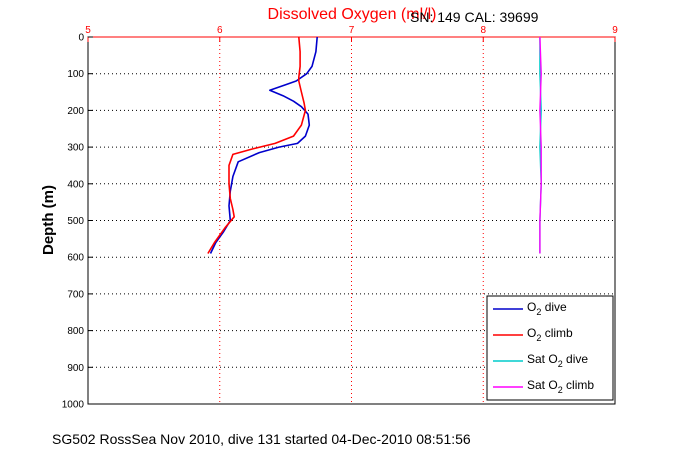 Image resolution: width=681 pixels, height=459 pixels. Describe the element at coordinates (48, 220) in the screenshot. I see `y-axis-label: Depth (m)` at that location.